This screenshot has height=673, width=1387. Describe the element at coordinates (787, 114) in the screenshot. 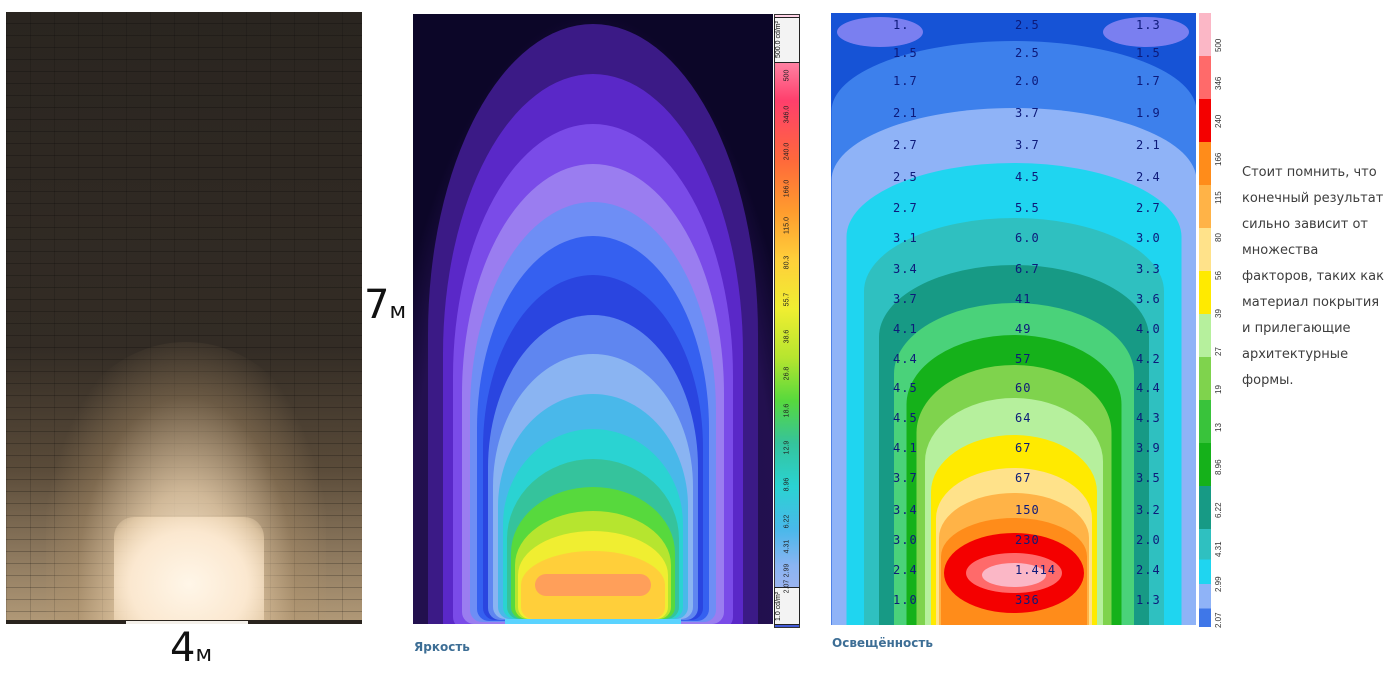

I see `luminance-tick: 346.0` at that location.